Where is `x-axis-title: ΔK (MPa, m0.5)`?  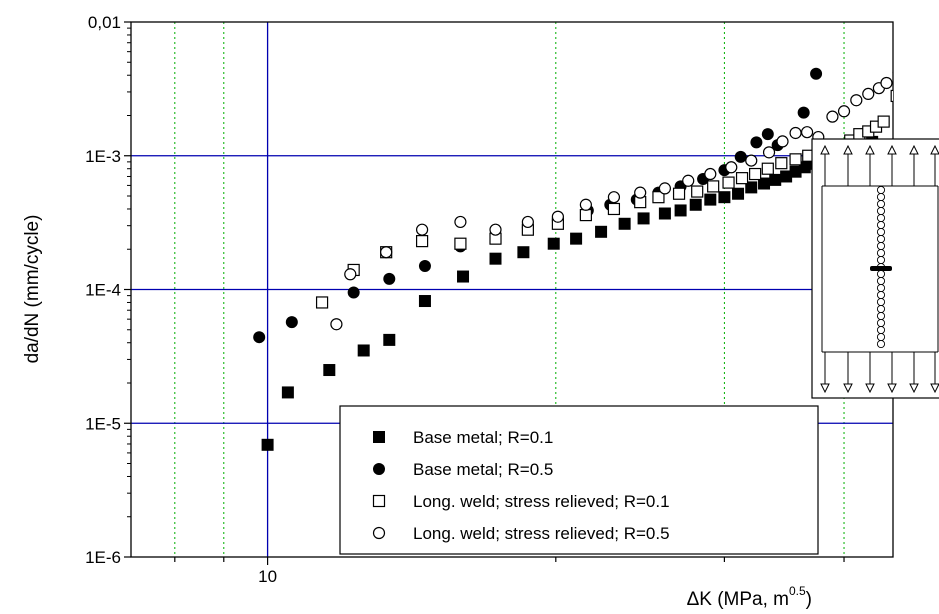
x-axis-title: ΔK (MPa, m0.5) is located at coordinates (749, 597).